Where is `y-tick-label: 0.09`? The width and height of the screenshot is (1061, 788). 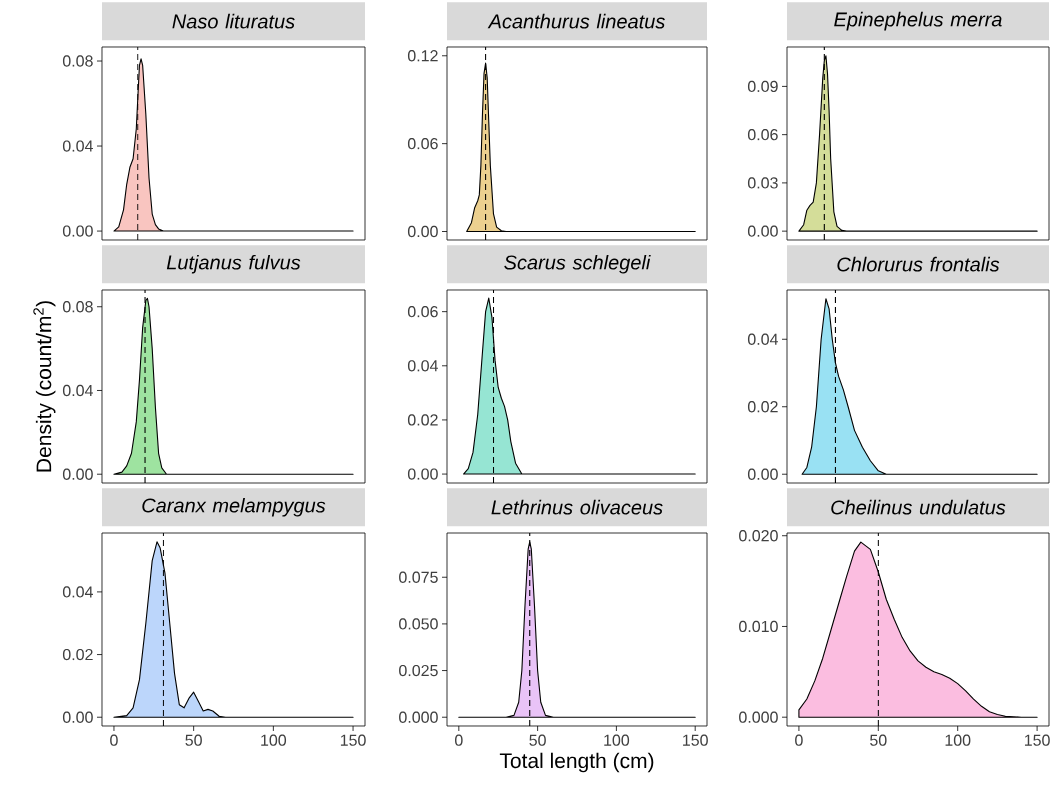 y-tick-label: 0.09 is located at coordinates (762, 86).